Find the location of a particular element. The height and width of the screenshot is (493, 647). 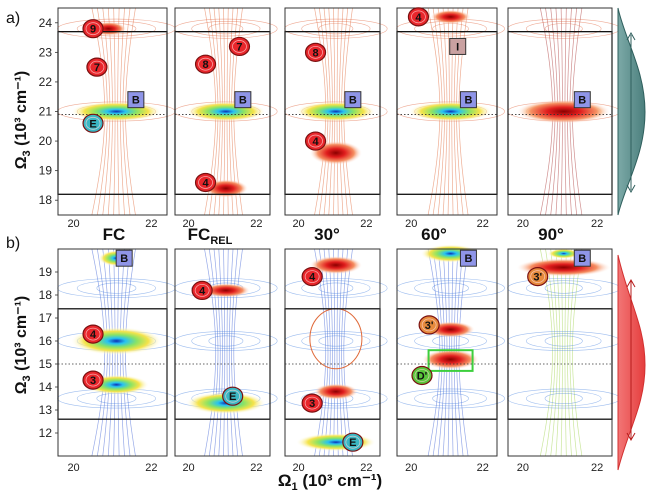

highlight-box is located at coordinates (450, 360).